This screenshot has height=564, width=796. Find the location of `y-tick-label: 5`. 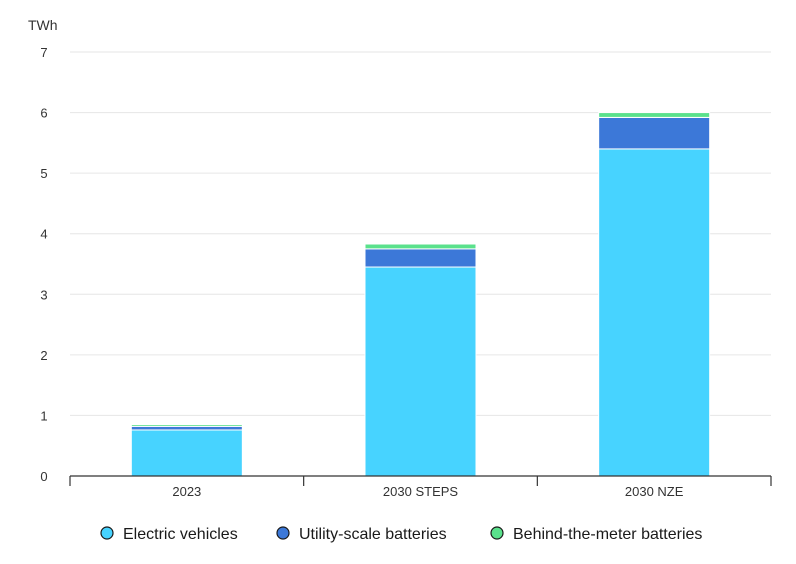

y-tick-label: 5 is located at coordinates (43, 173).